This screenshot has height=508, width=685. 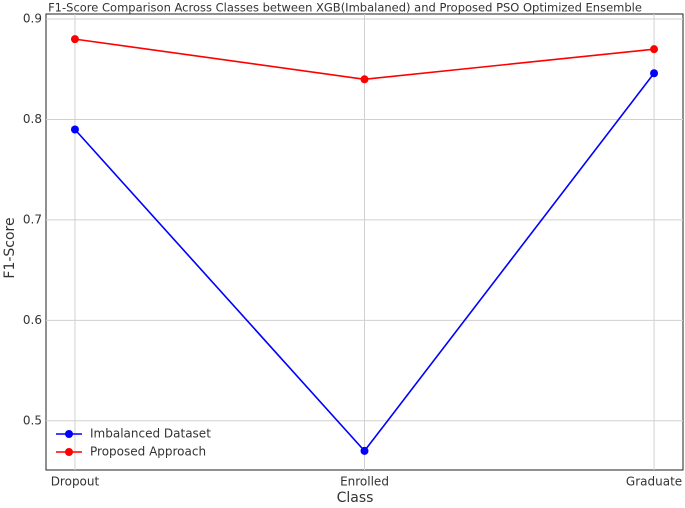 What do you see at coordinates (32, 19) in the screenshot?
I see `y-tick-label: 0.9` at bounding box center [32, 19].